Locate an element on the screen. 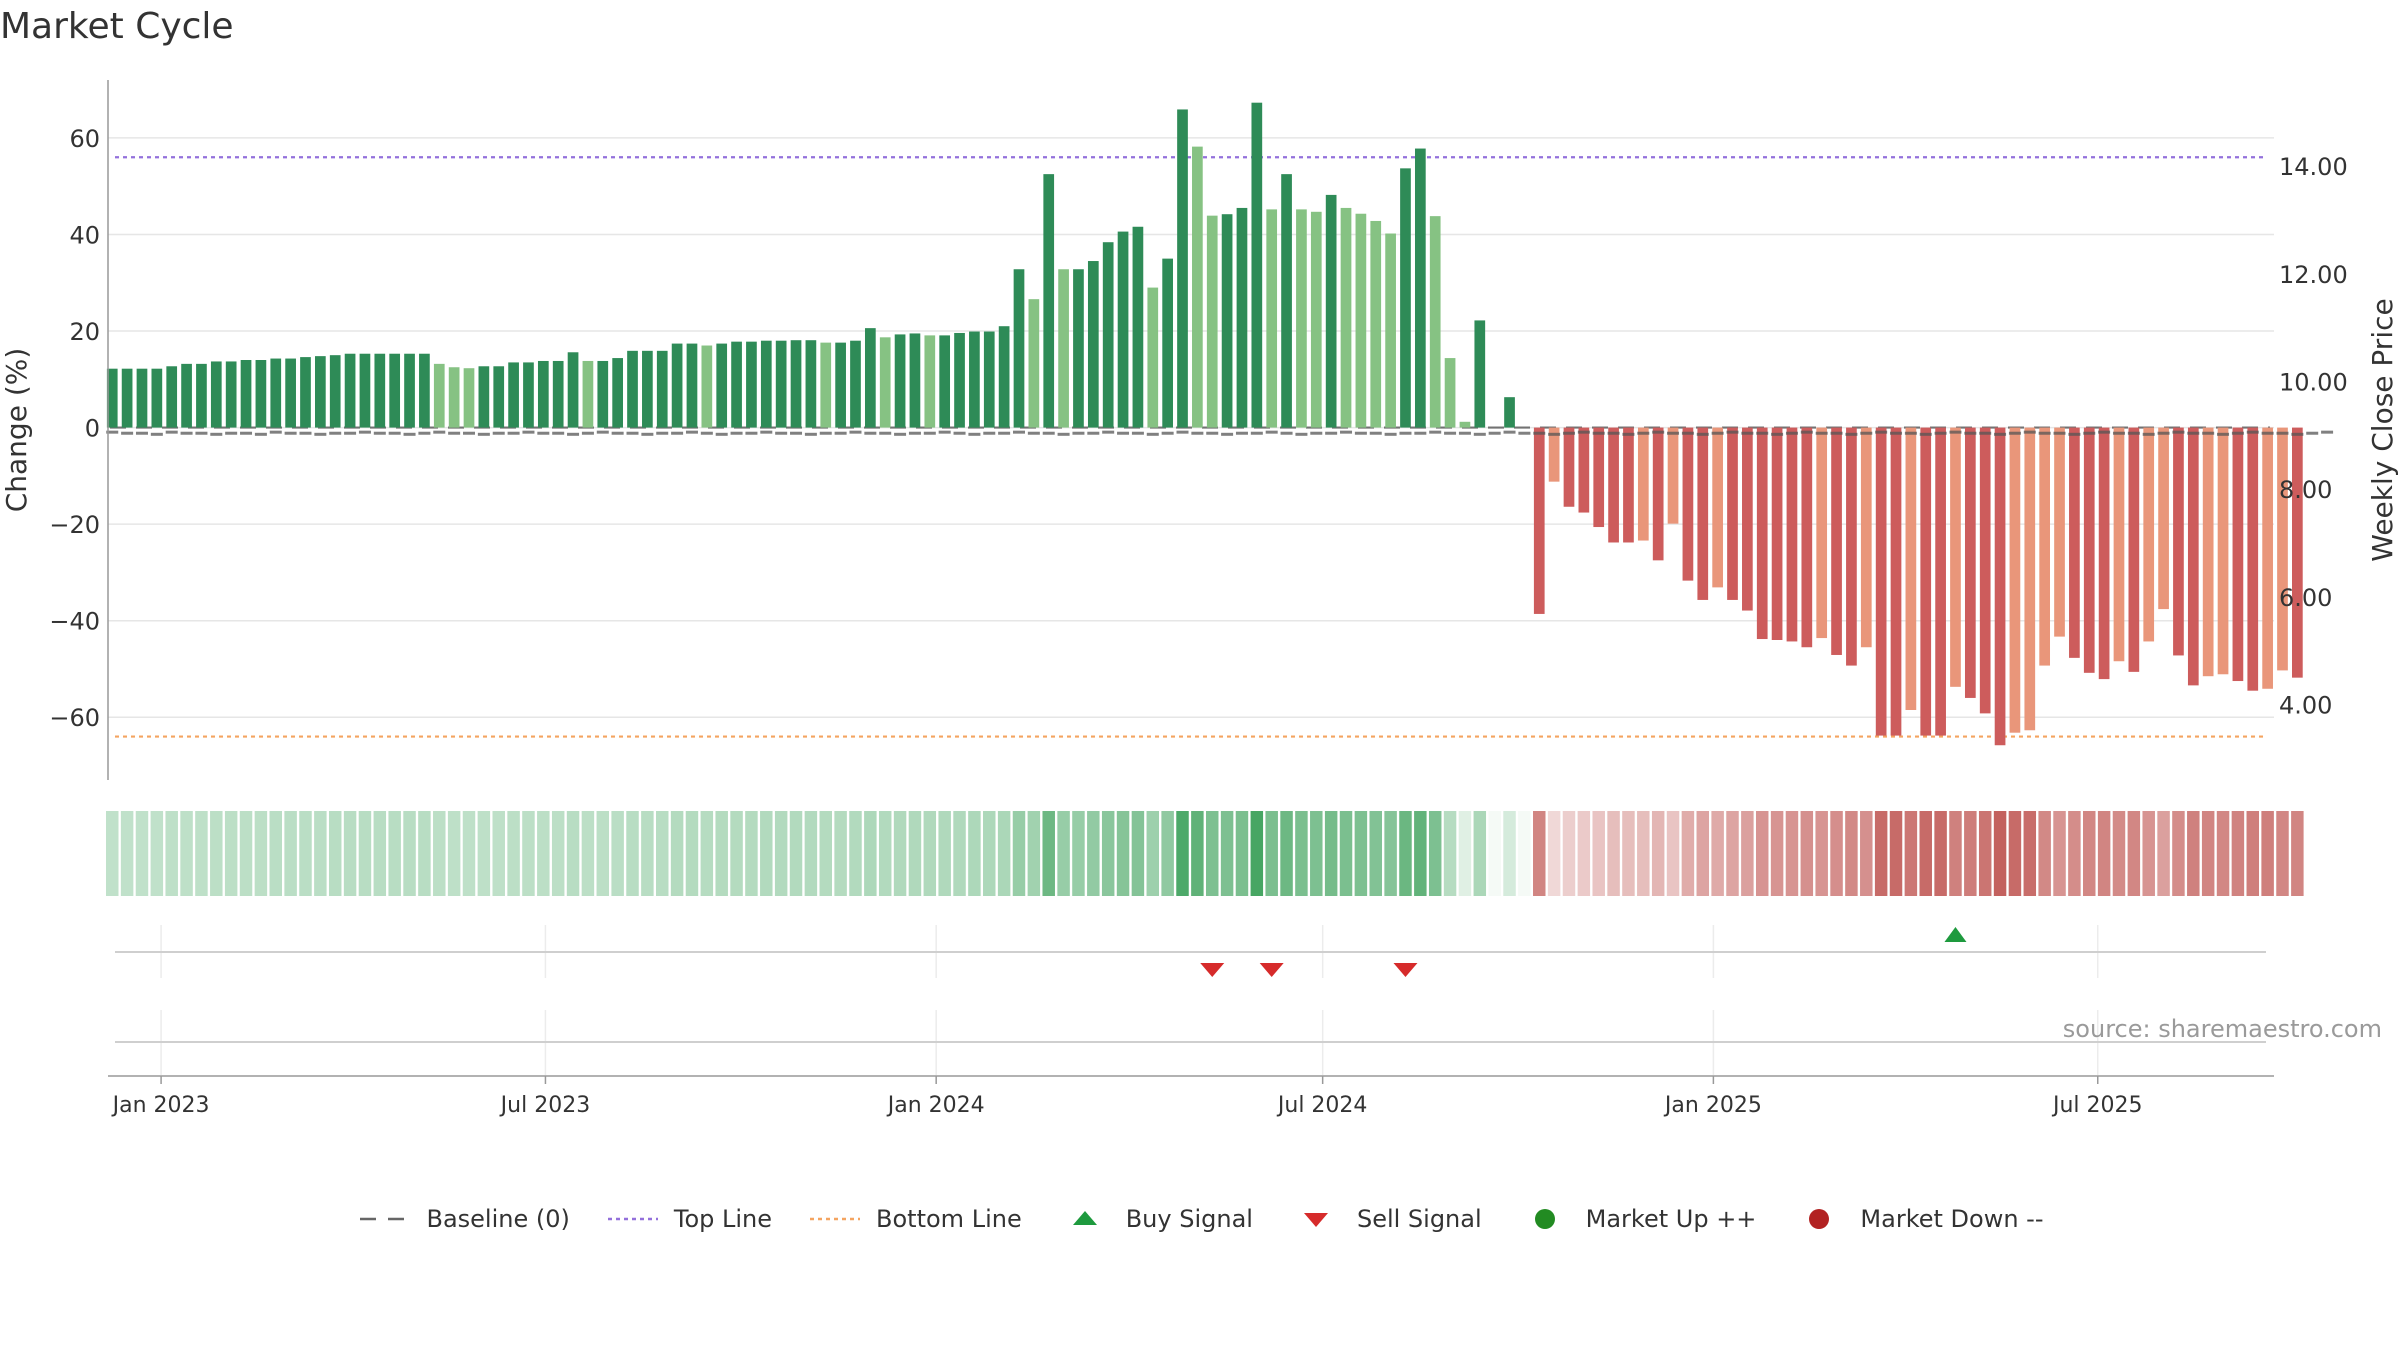 The width and height of the screenshot is (2400, 1350). legend-label: Market Down -- is located at coordinates (1952, 1219).